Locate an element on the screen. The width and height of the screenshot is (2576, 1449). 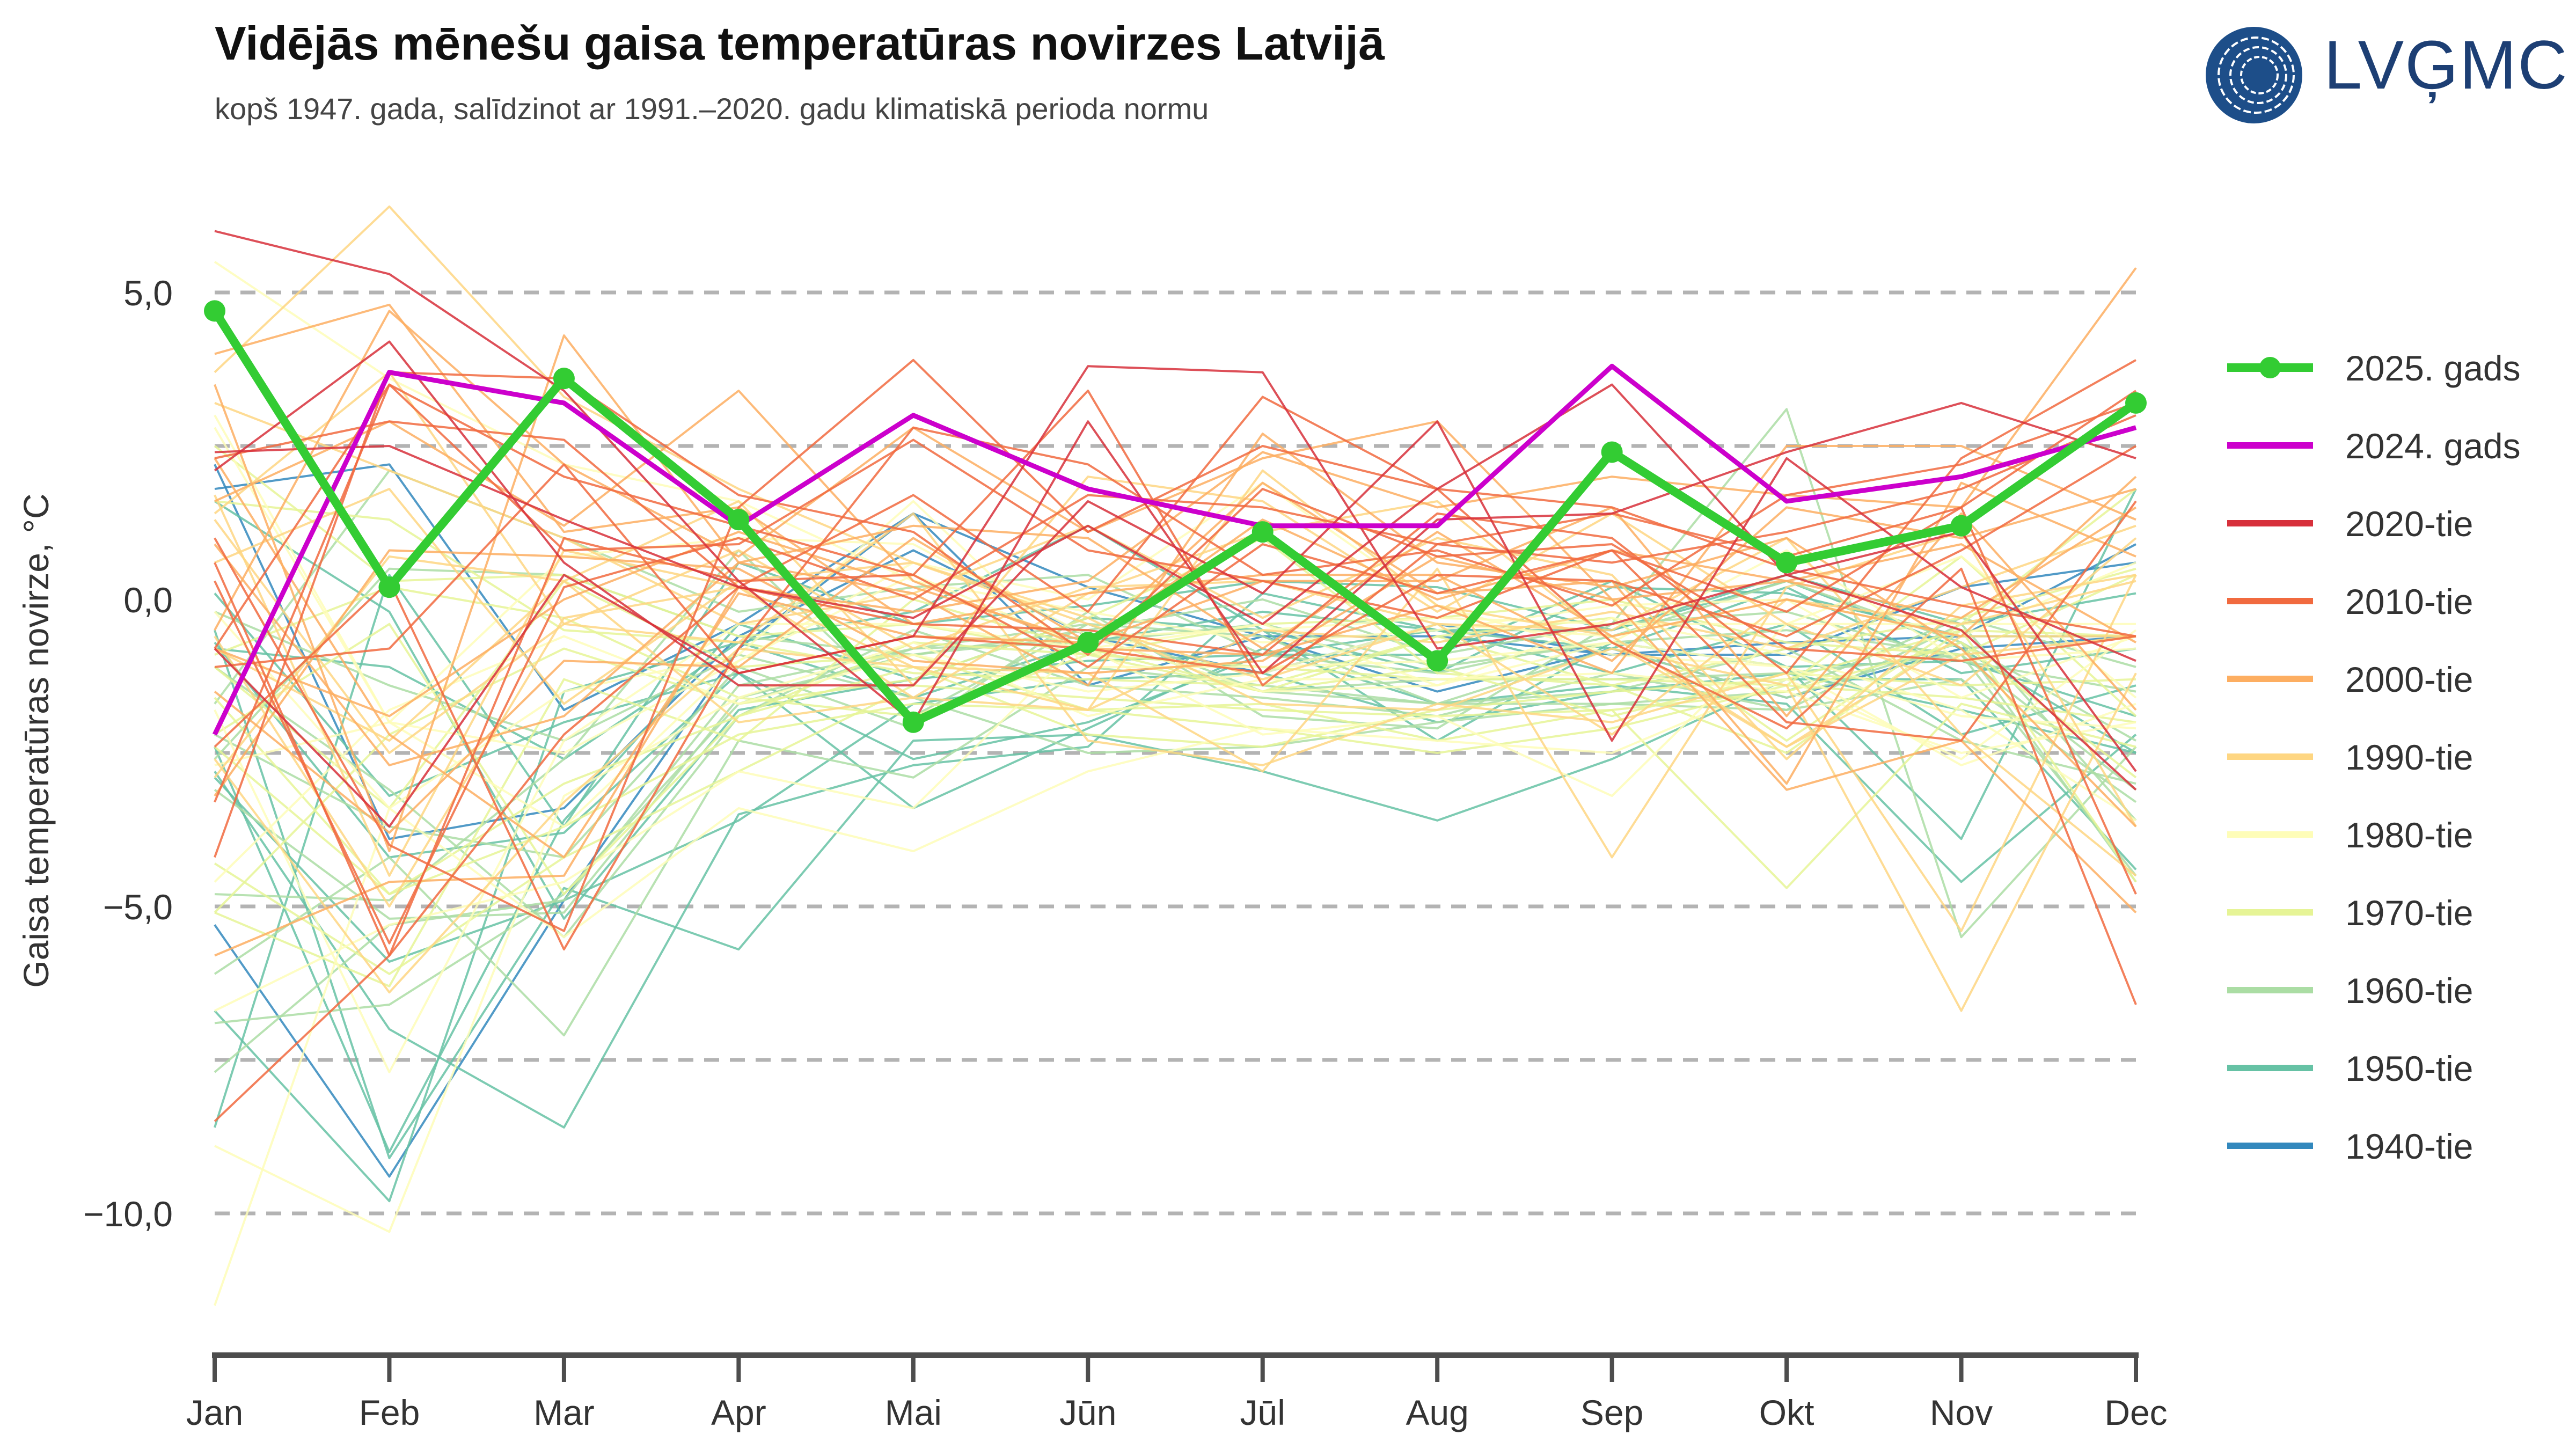
legend-item-4: 2000-tie is located at coordinates (2350, 679).